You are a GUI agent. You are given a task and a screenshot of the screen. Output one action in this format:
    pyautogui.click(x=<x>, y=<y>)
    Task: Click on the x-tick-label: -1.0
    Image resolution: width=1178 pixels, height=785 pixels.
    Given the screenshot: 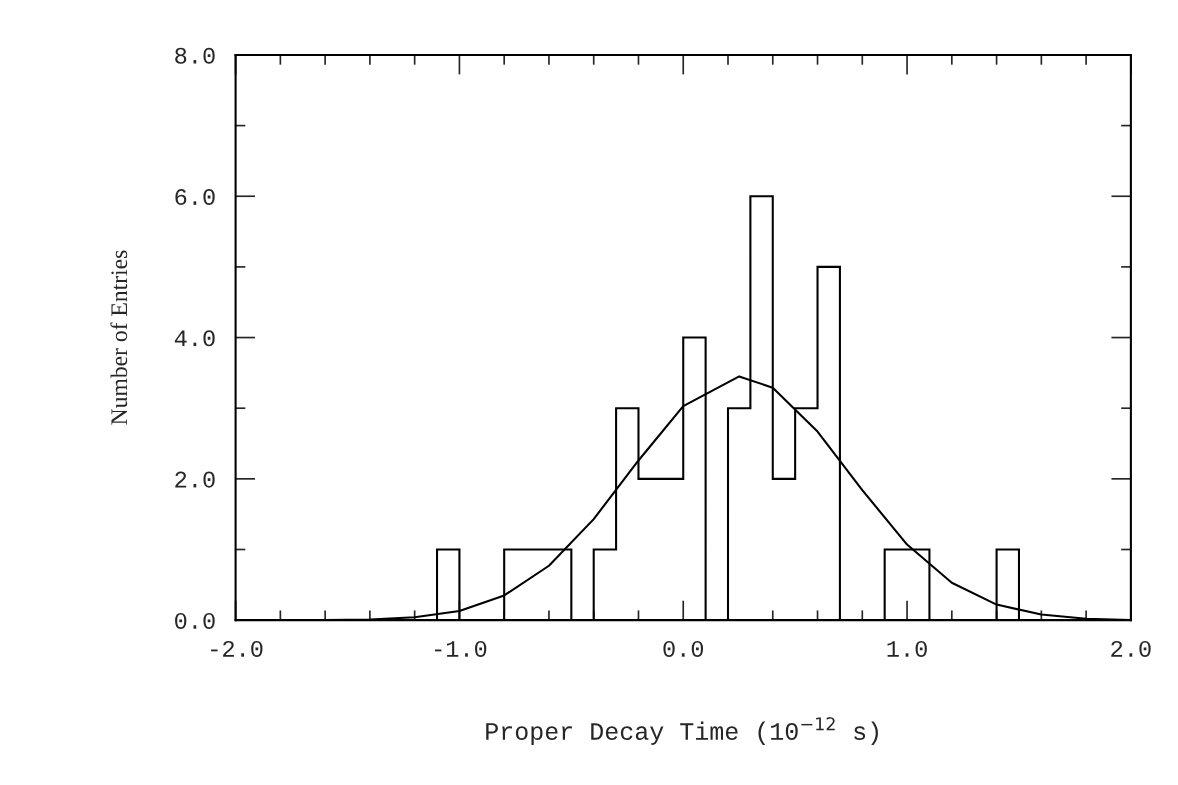 What is the action you would take?
    pyautogui.click(x=460, y=648)
    